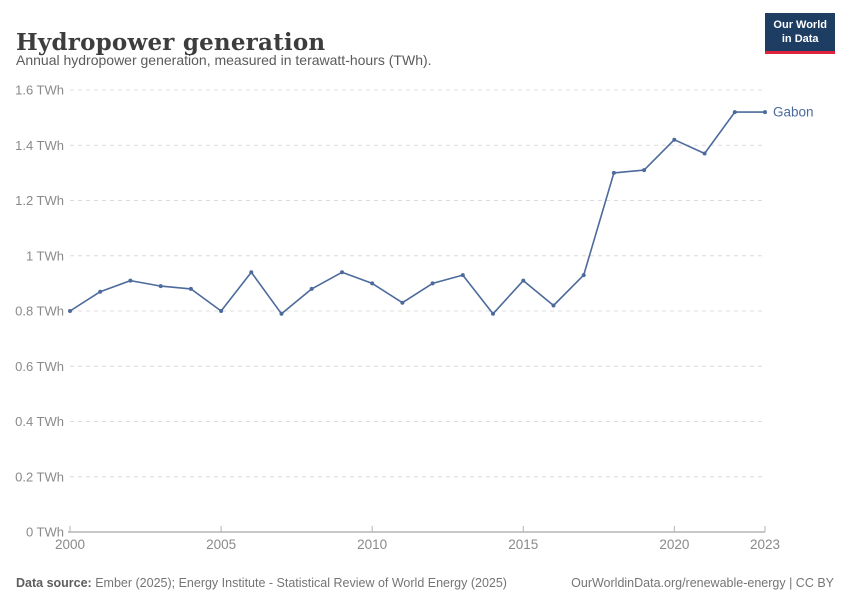 The width and height of the screenshot is (850, 600). Describe the element at coordinates (45, 532) in the screenshot. I see `y-tick-label: 0 TWh` at that location.